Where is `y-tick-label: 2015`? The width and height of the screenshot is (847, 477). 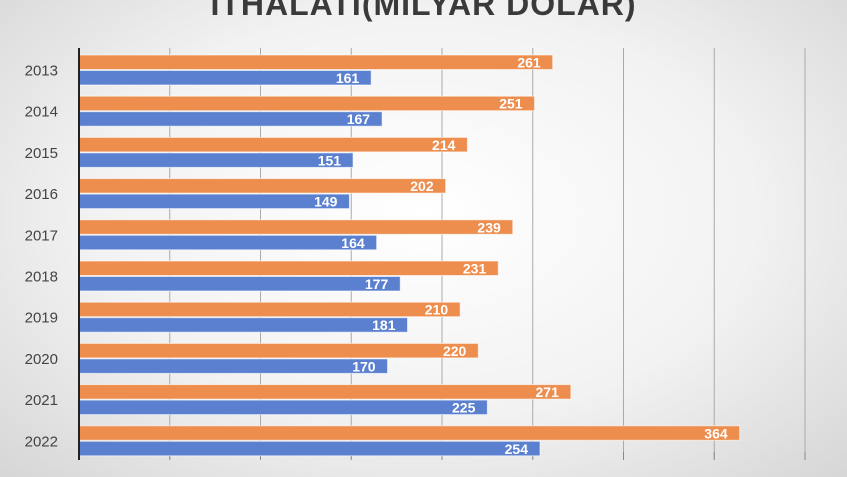
y-tick-label: 2015 is located at coordinates (41, 153).